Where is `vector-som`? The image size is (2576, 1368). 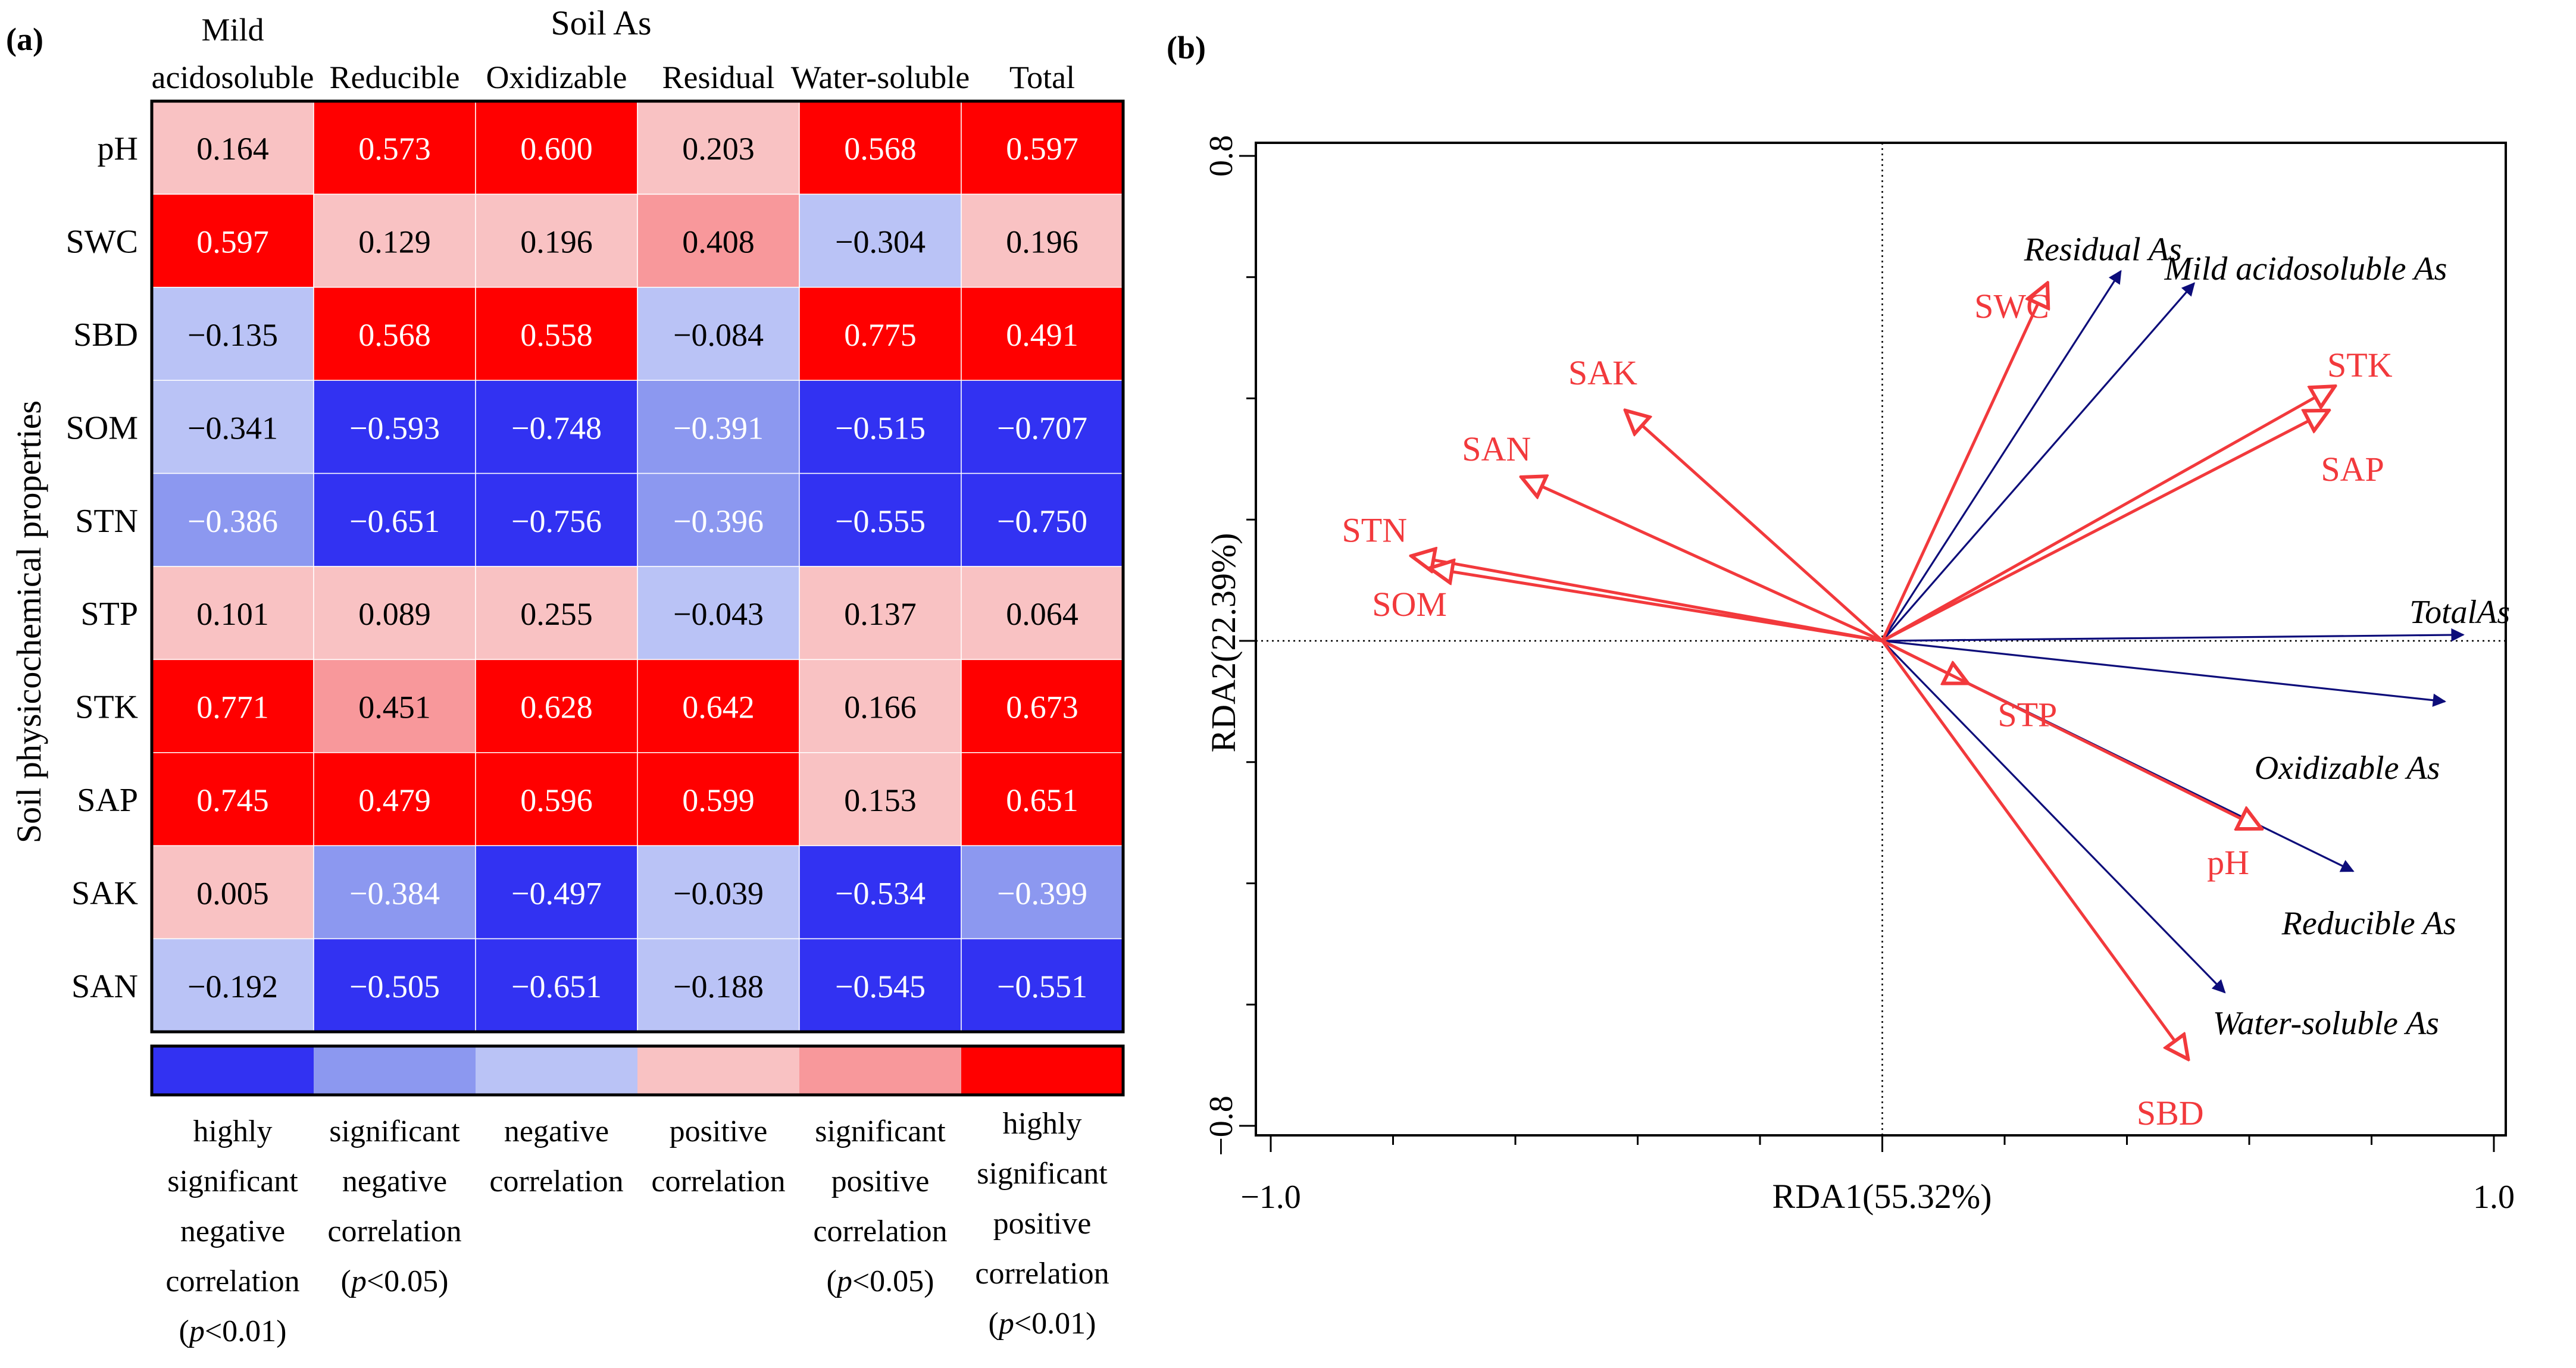
vector-som is located at coordinates (1656, 605).